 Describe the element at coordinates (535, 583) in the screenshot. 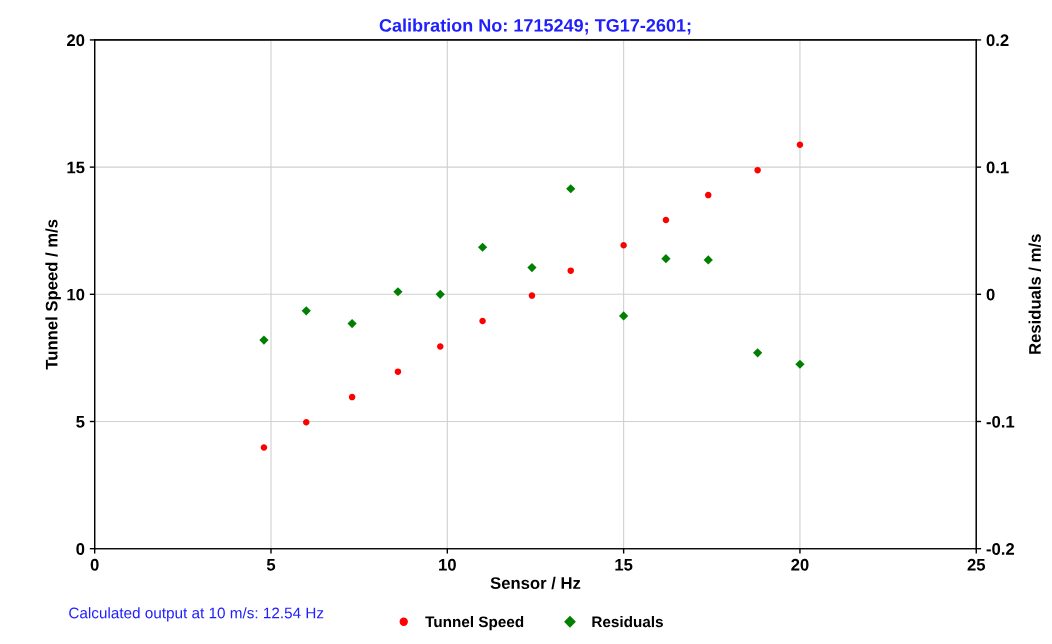

I see `x-axis-title: Sensor / Hz` at that location.